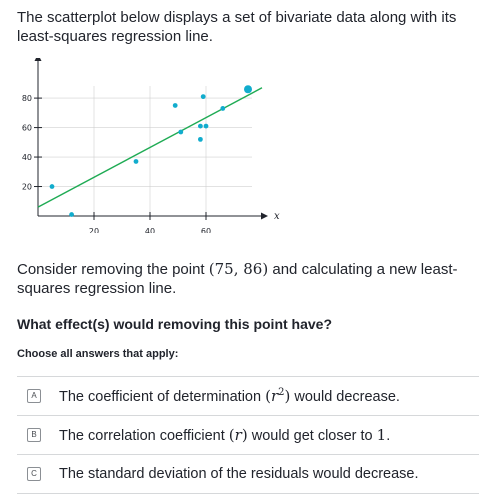  Describe the element at coordinates (27, 98) in the screenshot. I see `y-tick-label: 80` at that location.